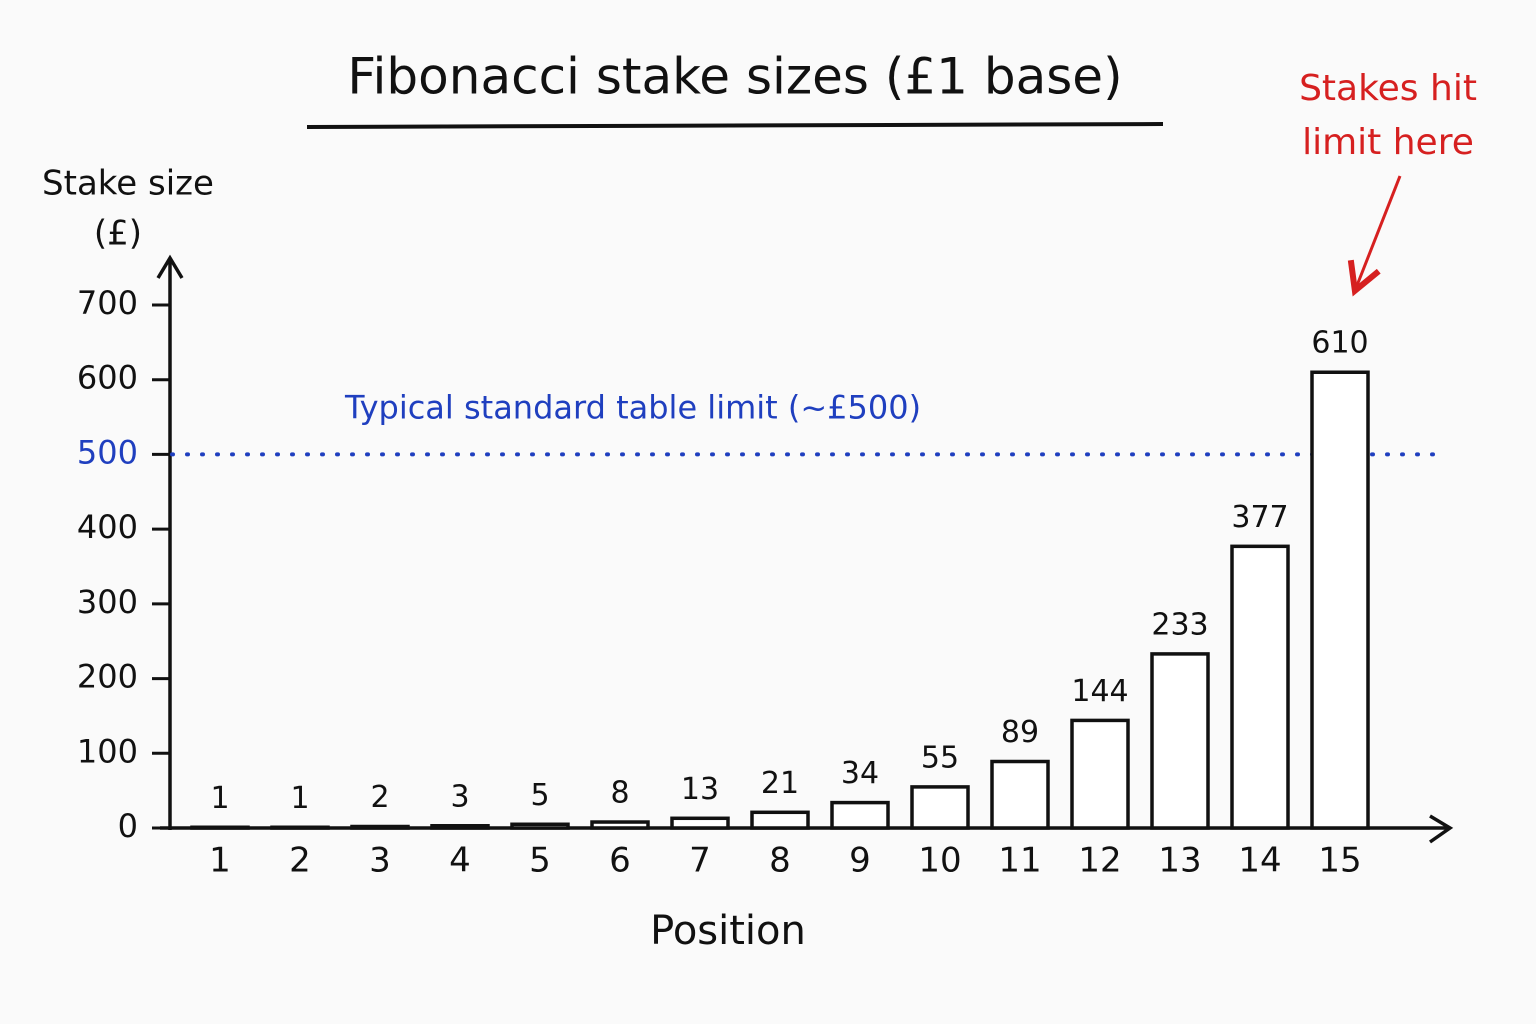 The height and width of the screenshot is (1024, 1536). Describe the element at coordinates (632, 407) in the screenshot. I see `reference-label: Typical standard table limit (~£500)` at that location.